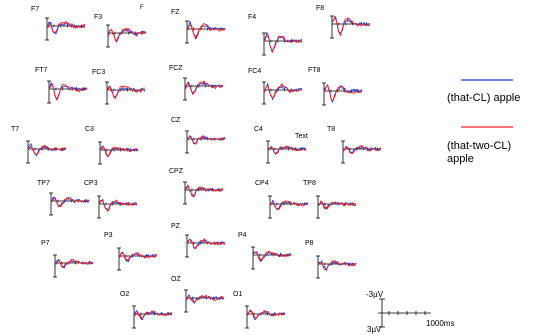  I want to click on electrode-label-fc4: FC4, so click(254, 71).